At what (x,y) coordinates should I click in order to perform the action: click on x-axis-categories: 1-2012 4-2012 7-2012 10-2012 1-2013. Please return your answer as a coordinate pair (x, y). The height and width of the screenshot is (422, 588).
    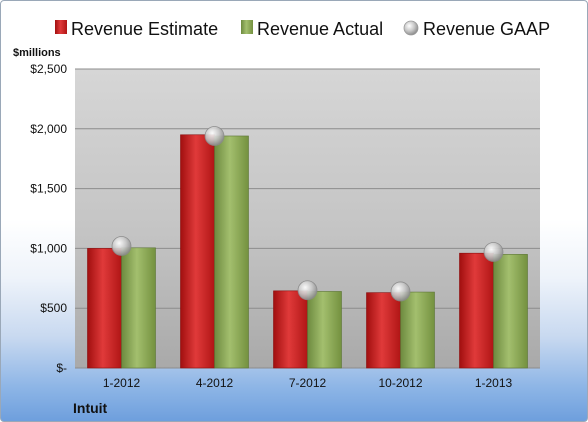
    Looking at the image, I should click on (308, 383).